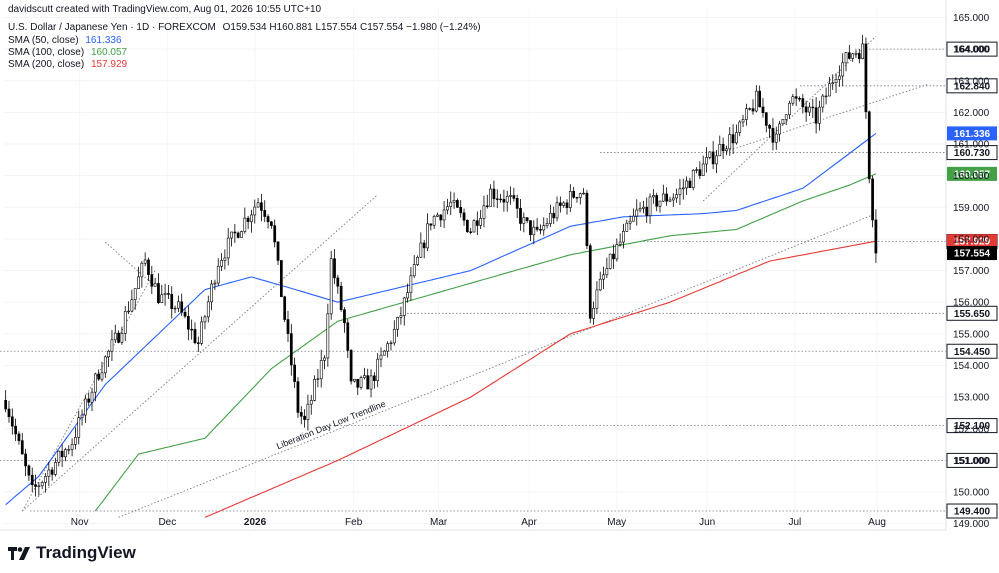  What do you see at coordinates (103, 40) in the screenshot?
I see `sma-50-value: 161.336` at bounding box center [103, 40].